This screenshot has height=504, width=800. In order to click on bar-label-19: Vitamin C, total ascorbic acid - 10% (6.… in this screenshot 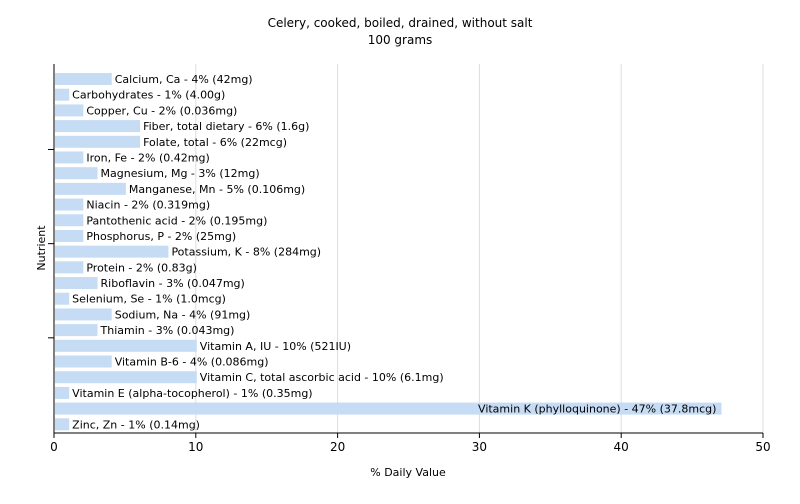, I will do `click(322, 377)`.